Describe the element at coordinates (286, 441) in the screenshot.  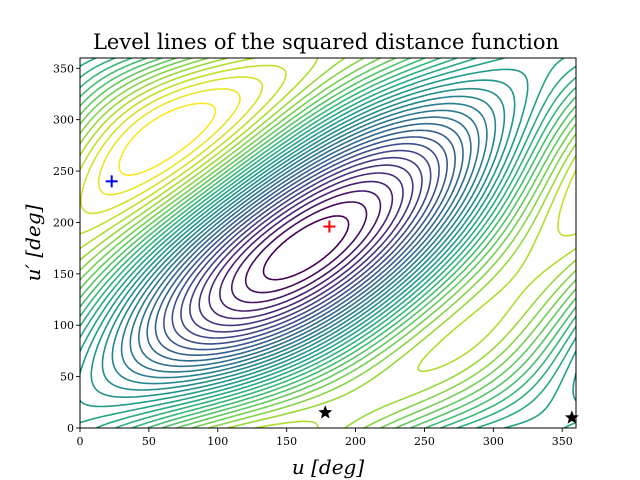
I see `x-tick-label: 150` at that location.